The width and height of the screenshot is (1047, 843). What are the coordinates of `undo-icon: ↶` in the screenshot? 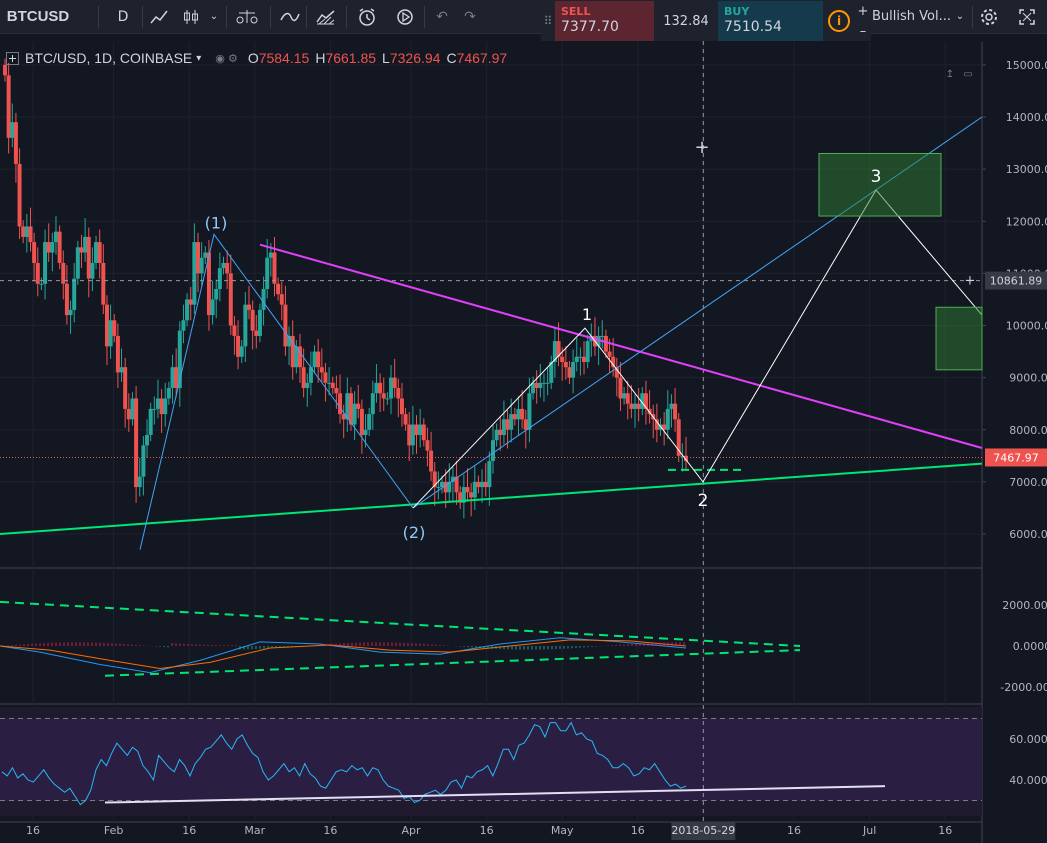 It's located at (442, 16).